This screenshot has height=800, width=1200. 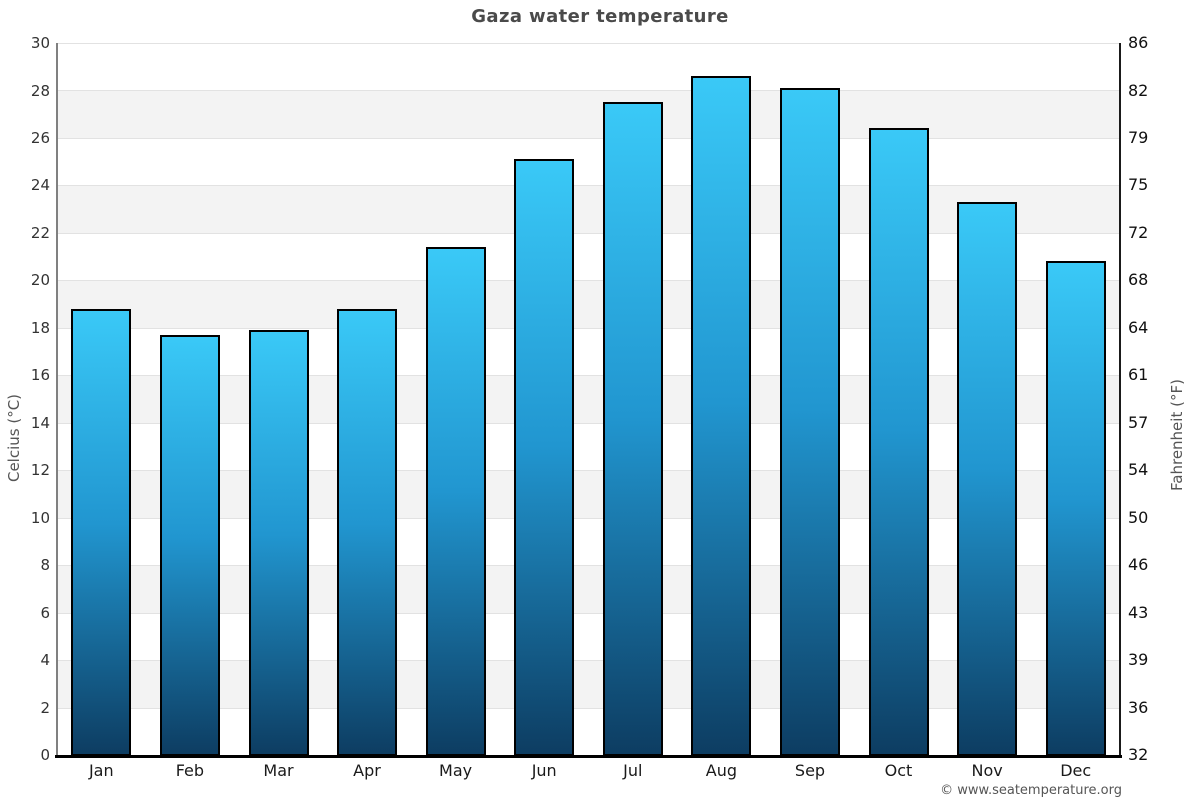 I want to click on bar-sep, so click(x=810, y=422).